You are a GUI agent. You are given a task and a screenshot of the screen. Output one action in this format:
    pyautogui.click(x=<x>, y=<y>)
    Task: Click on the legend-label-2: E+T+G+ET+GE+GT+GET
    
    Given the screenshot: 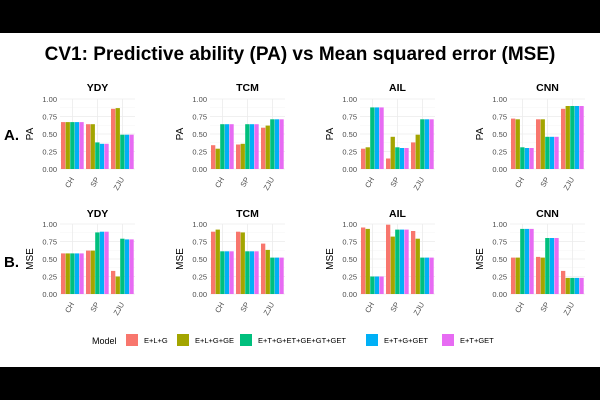 What is the action you would take?
    pyautogui.click(x=302, y=340)
    